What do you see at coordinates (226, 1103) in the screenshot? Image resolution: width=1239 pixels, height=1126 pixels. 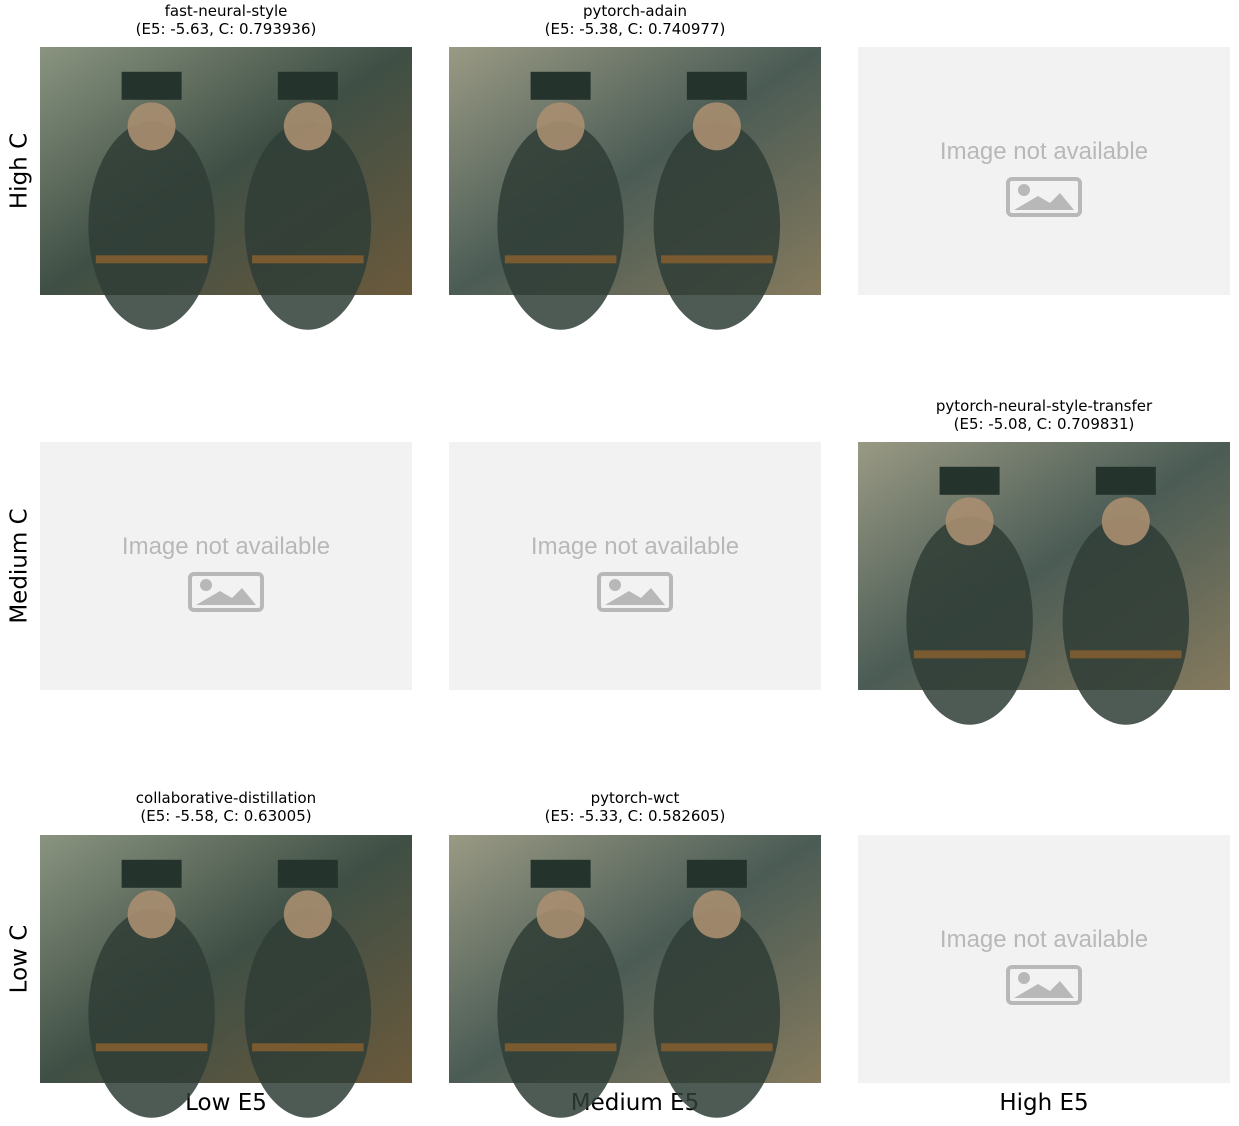 I see `column-label: Low E5` at bounding box center [226, 1103].